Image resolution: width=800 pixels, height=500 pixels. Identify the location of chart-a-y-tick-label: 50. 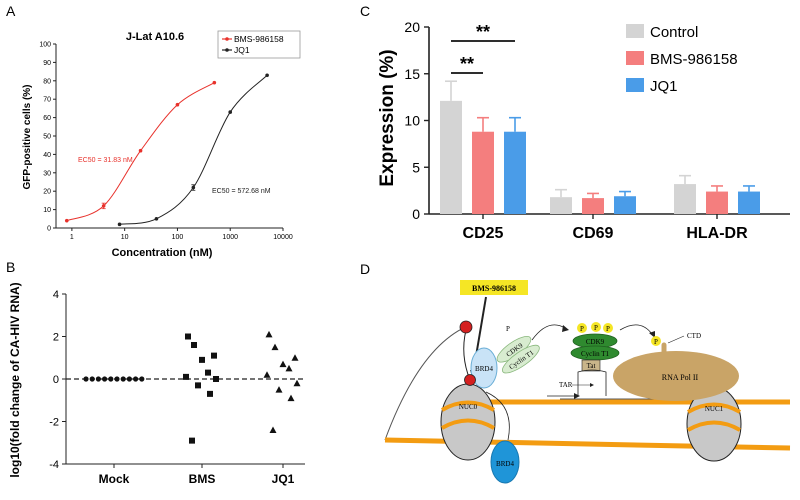
(47, 137).